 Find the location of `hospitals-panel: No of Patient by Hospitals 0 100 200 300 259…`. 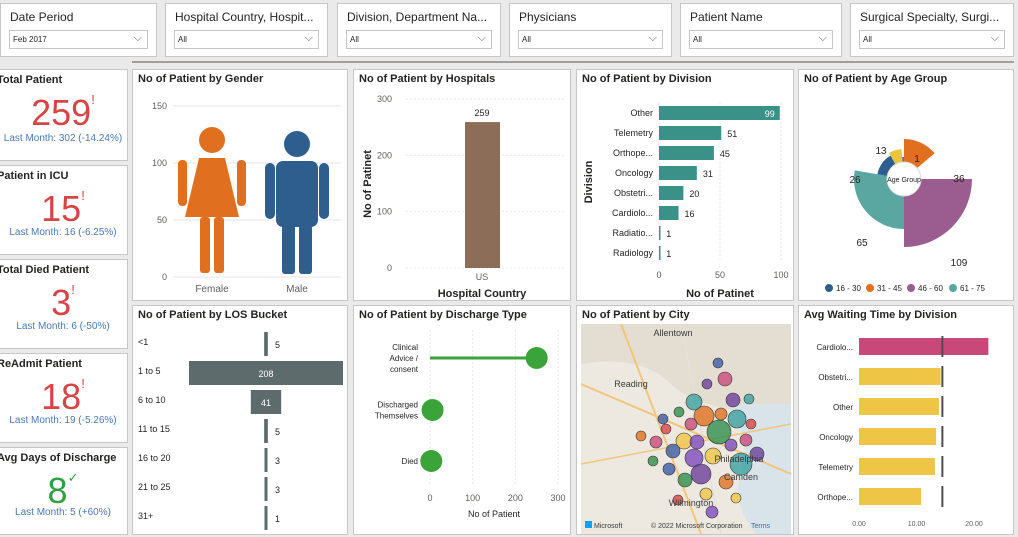

hospitals-panel: No of Patient by Hospitals 0 100 200 300 259… is located at coordinates (462, 185).